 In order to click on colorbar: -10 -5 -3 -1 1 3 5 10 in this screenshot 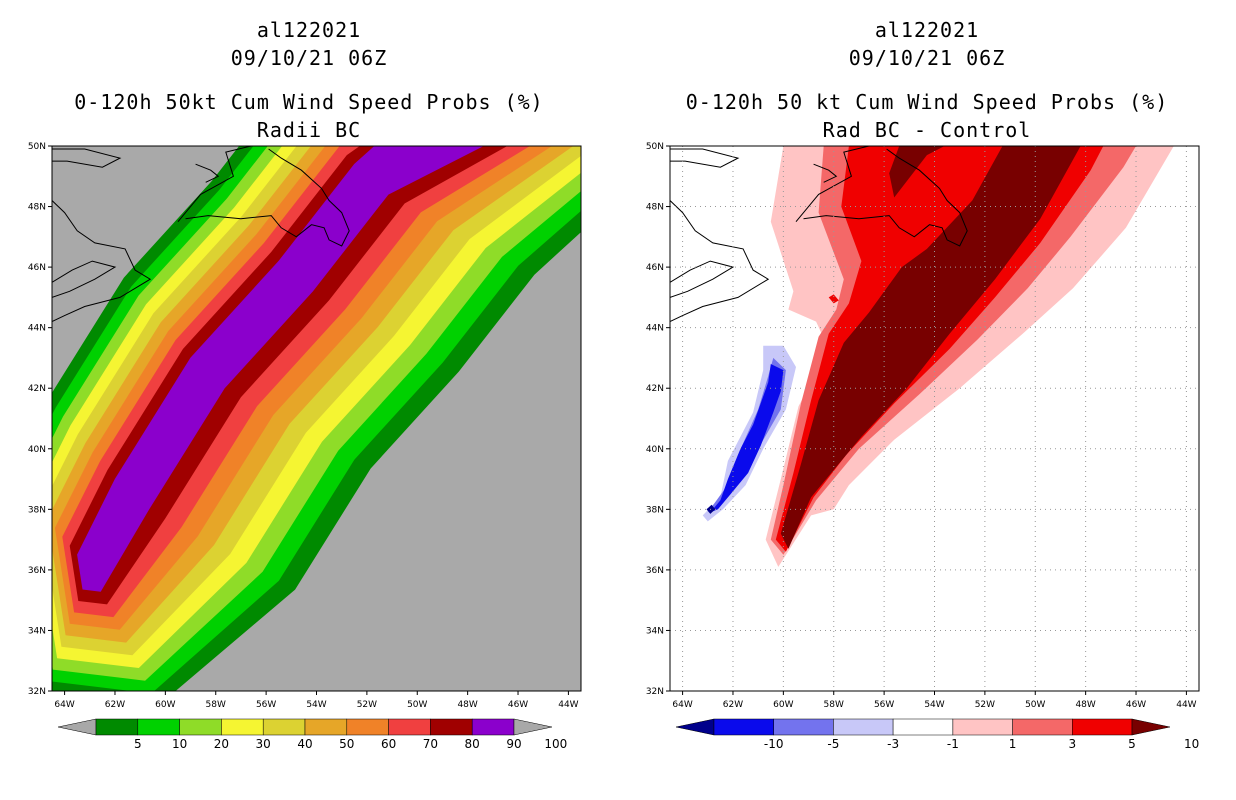, I will do `click(937, 734)`.